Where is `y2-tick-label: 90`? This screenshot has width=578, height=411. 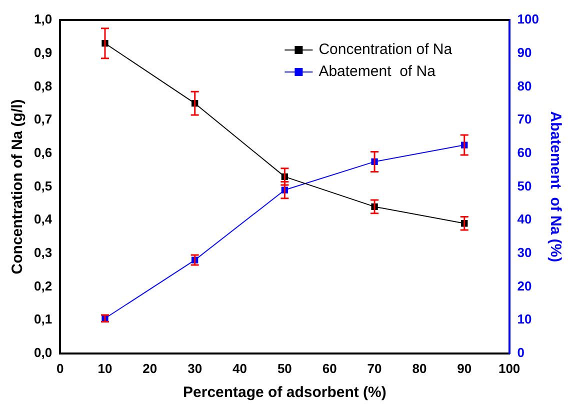 y2-tick-label: 90 is located at coordinates (524, 52).